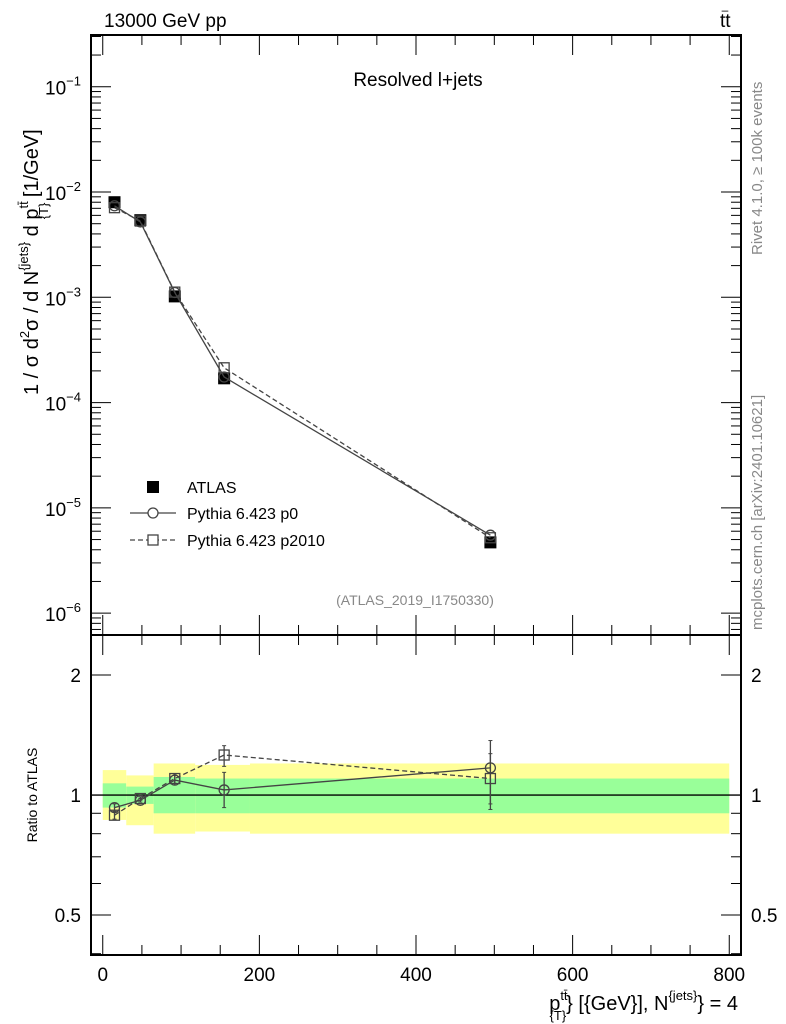  Describe the element at coordinates (153, 487) in the screenshot. I see `legend-atlas-marker` at that location.